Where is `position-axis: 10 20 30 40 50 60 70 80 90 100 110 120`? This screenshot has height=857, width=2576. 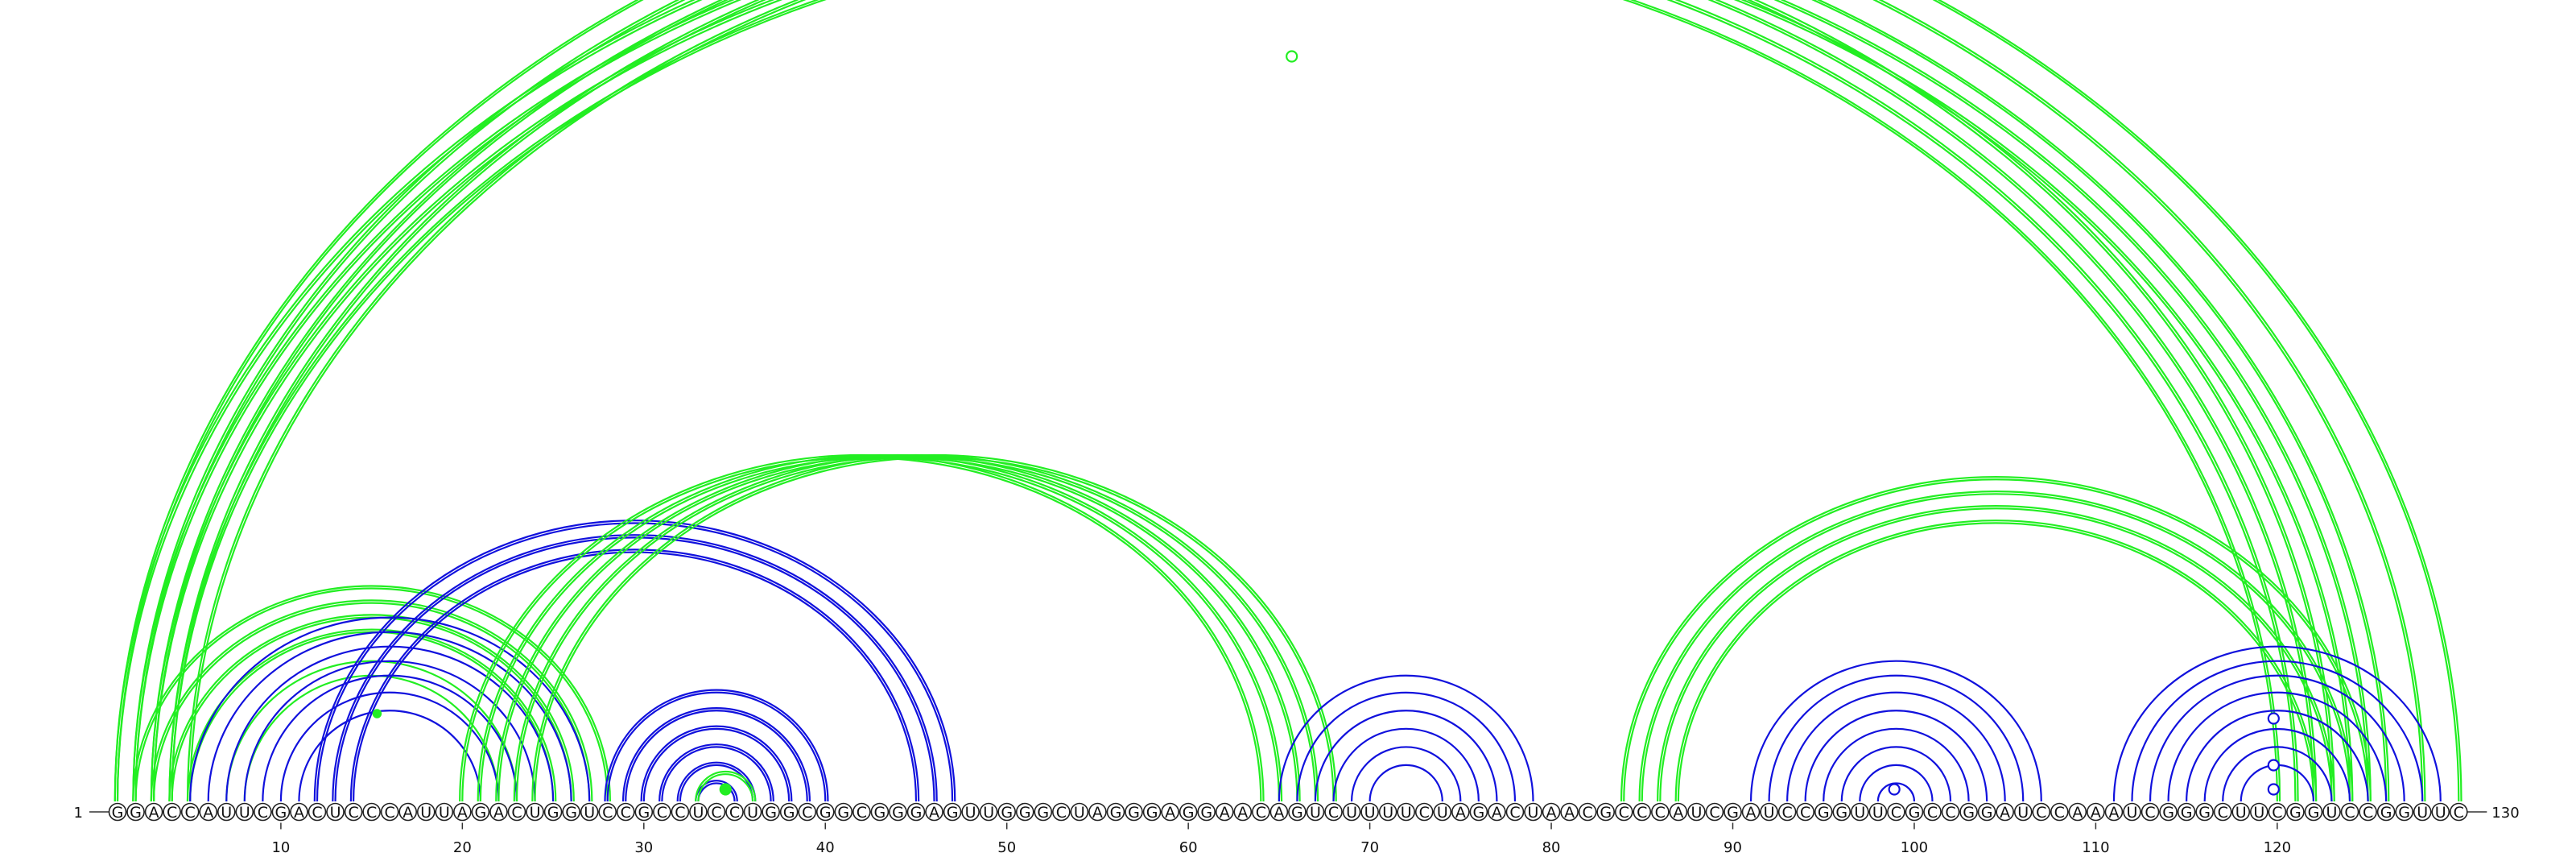
position-axis: 10 20 30 40 50 60 70 80 90 100 110 120 is located at coordinates (1281, 839).